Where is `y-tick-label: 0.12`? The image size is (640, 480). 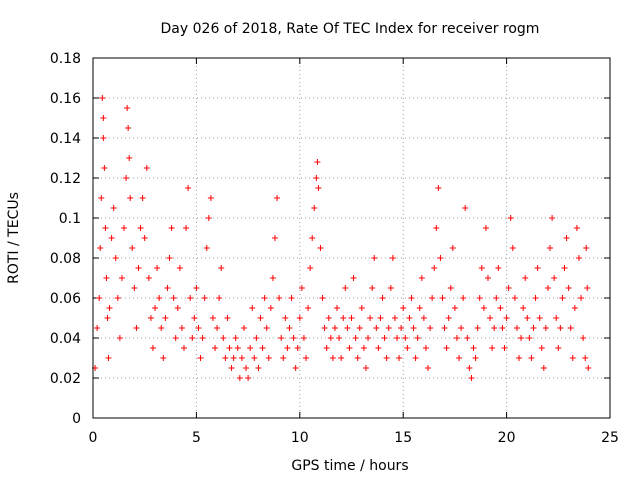
y-tick-label: 0.12 is located at coordinates (65, 179).